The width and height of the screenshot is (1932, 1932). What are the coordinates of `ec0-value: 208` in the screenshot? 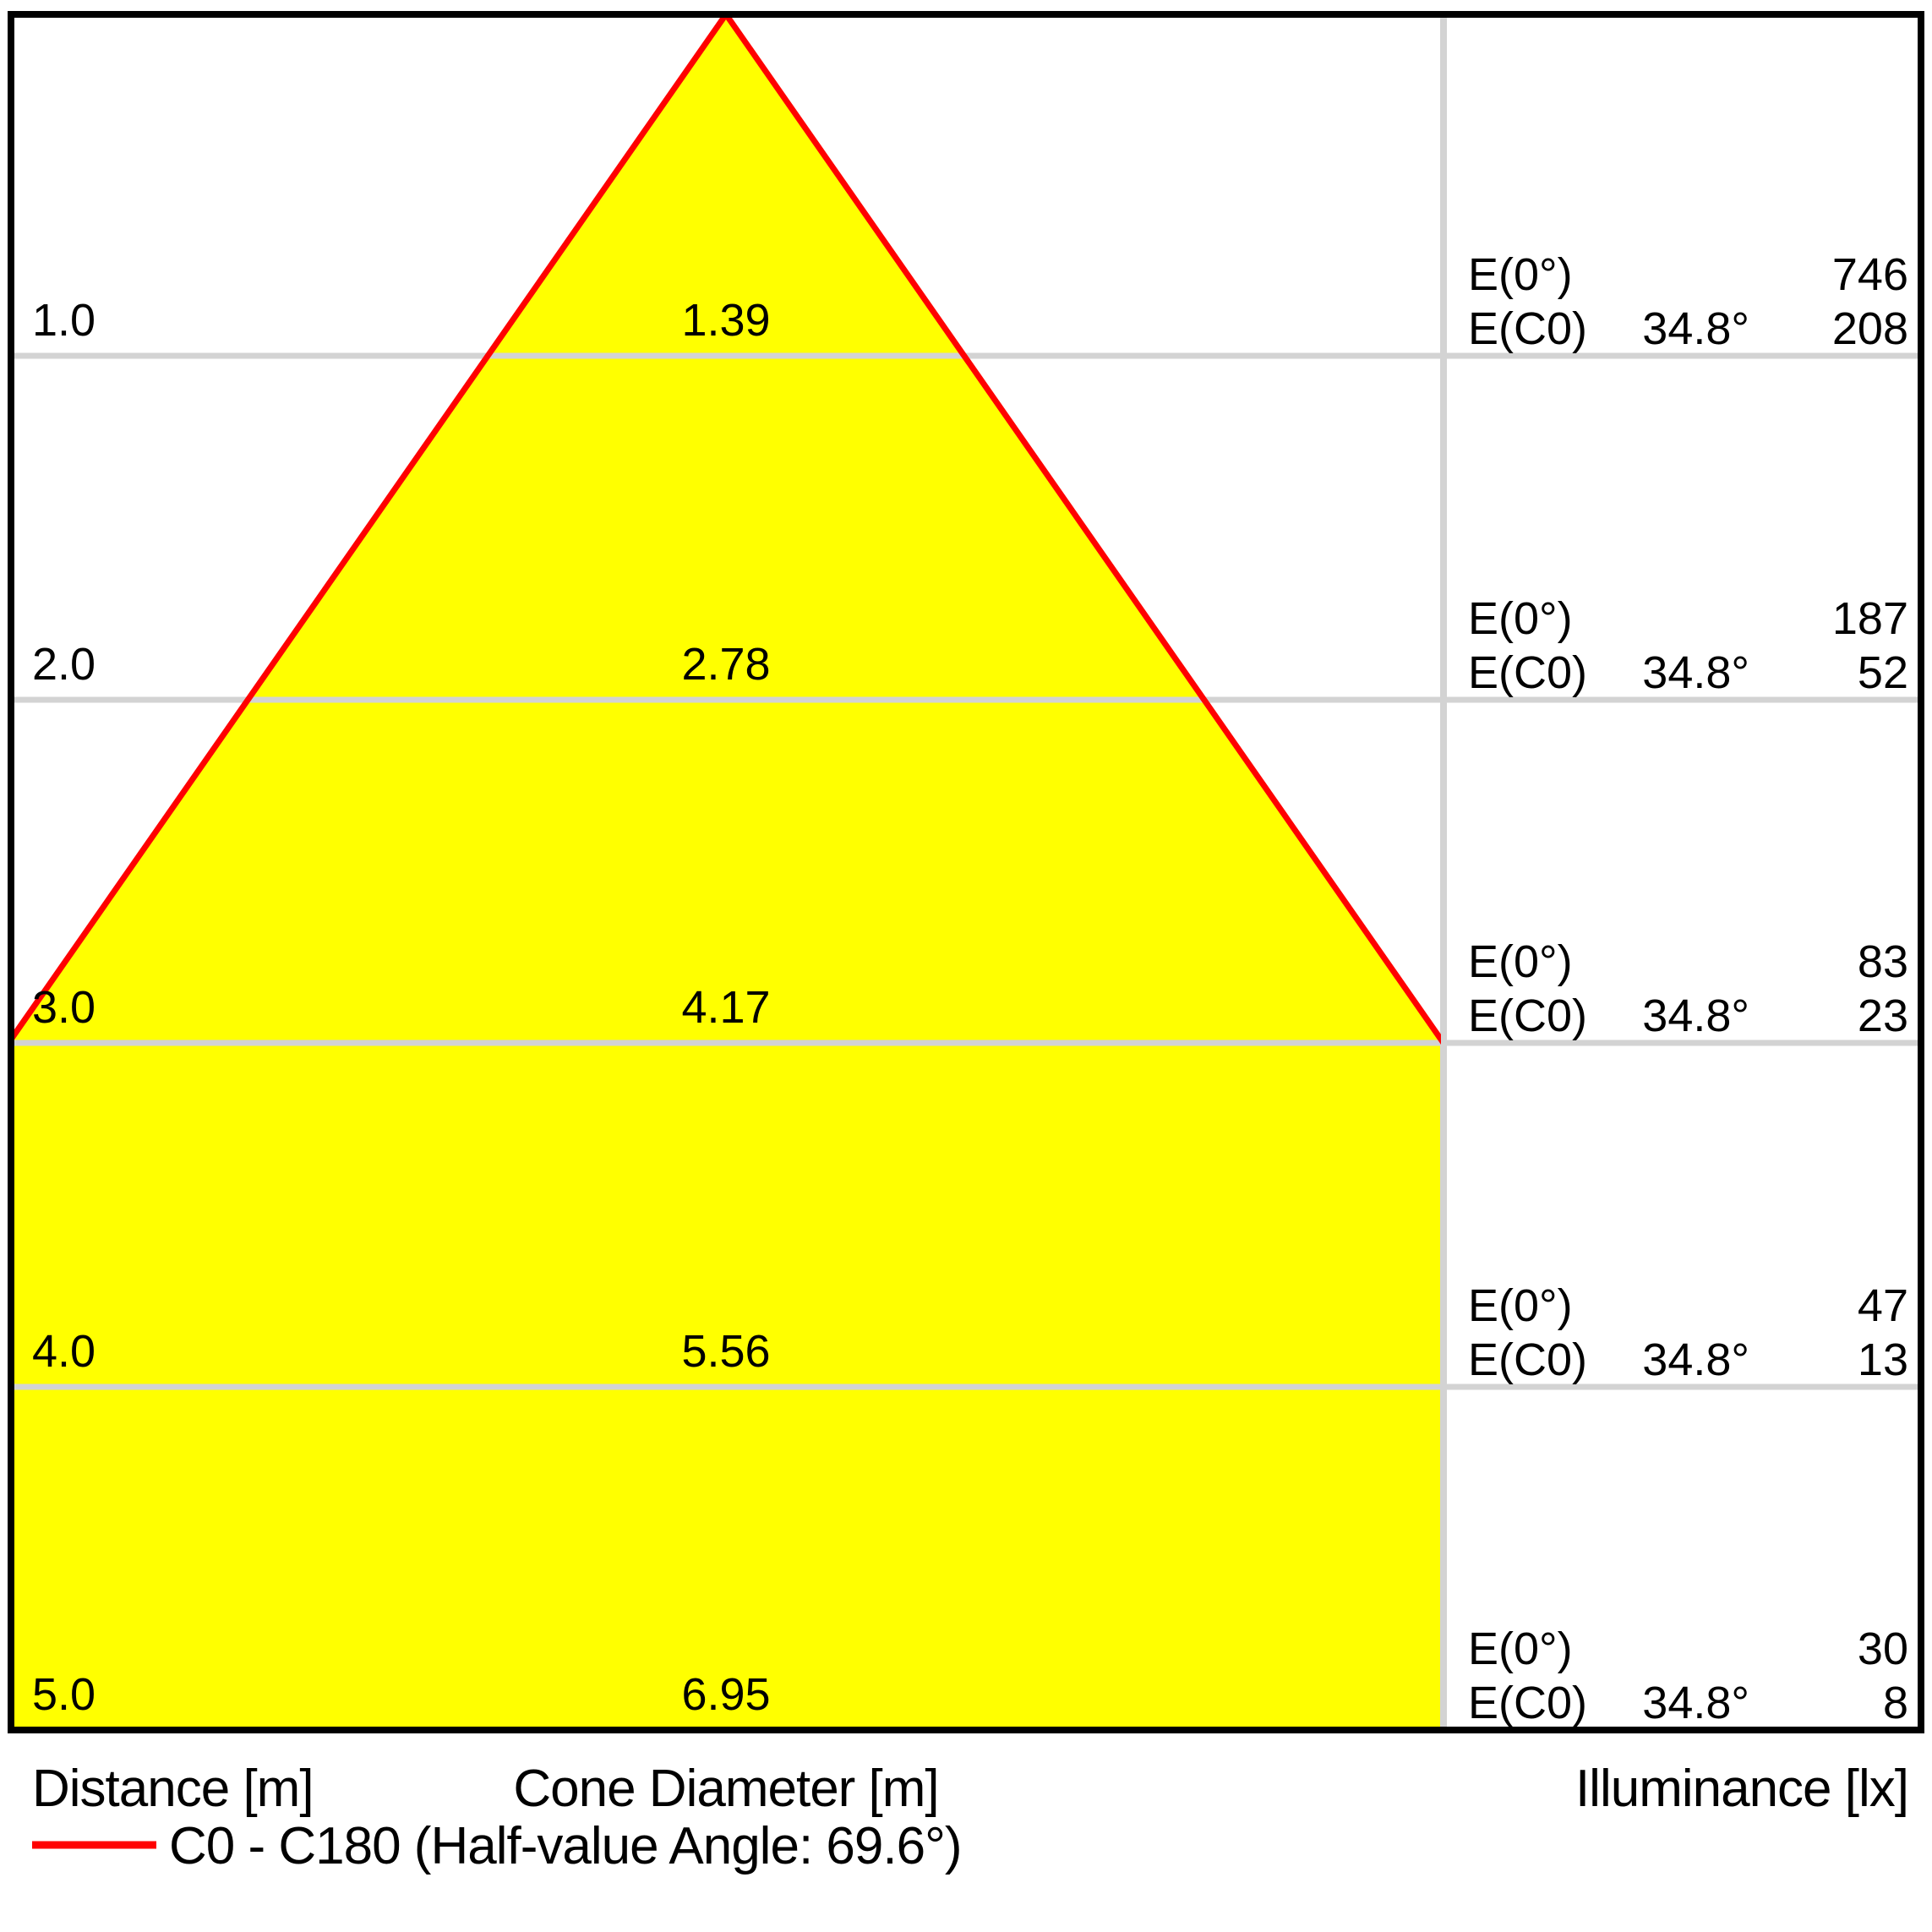 It's located at (1870, 328).